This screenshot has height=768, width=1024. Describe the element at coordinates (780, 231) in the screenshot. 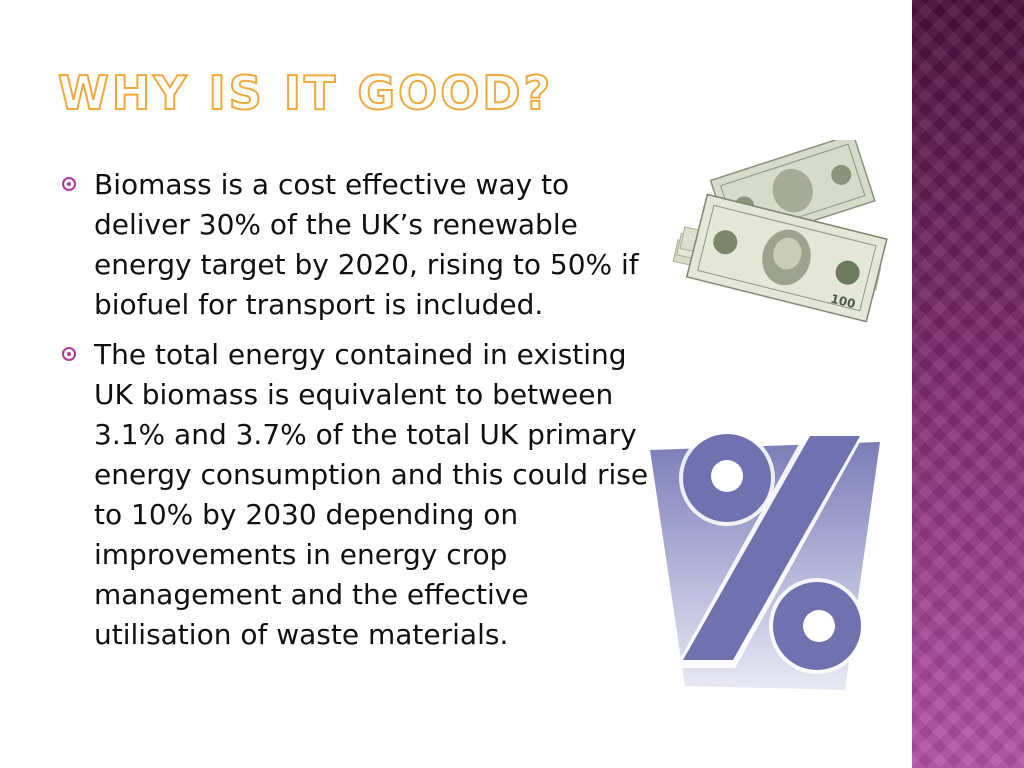

I see `dollar-bills-icon: 100` at that location.